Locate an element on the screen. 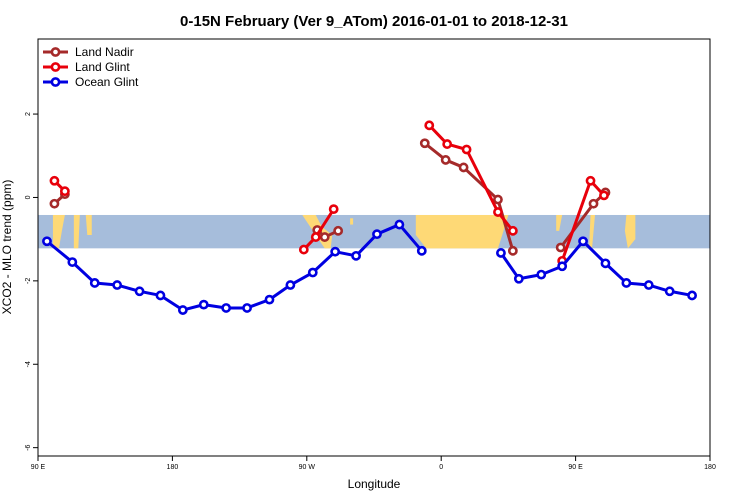 The width and height of the screenshot is (750, 500). legend-label-ocean-glint: Ocean Glint is located at coordinates (107, 82).